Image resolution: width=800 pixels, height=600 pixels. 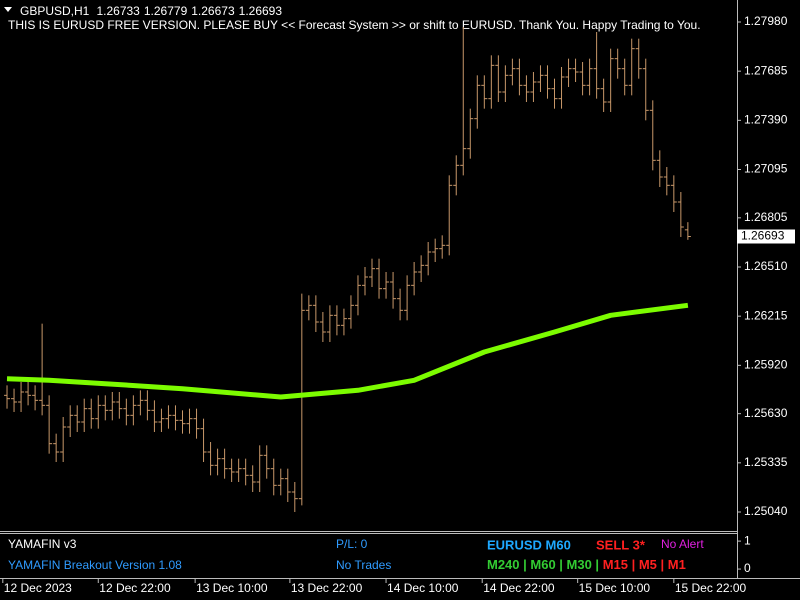 I want to click on panel-version: YAMAFIN Breakout Version 1.08, so click(x=95, y=565).